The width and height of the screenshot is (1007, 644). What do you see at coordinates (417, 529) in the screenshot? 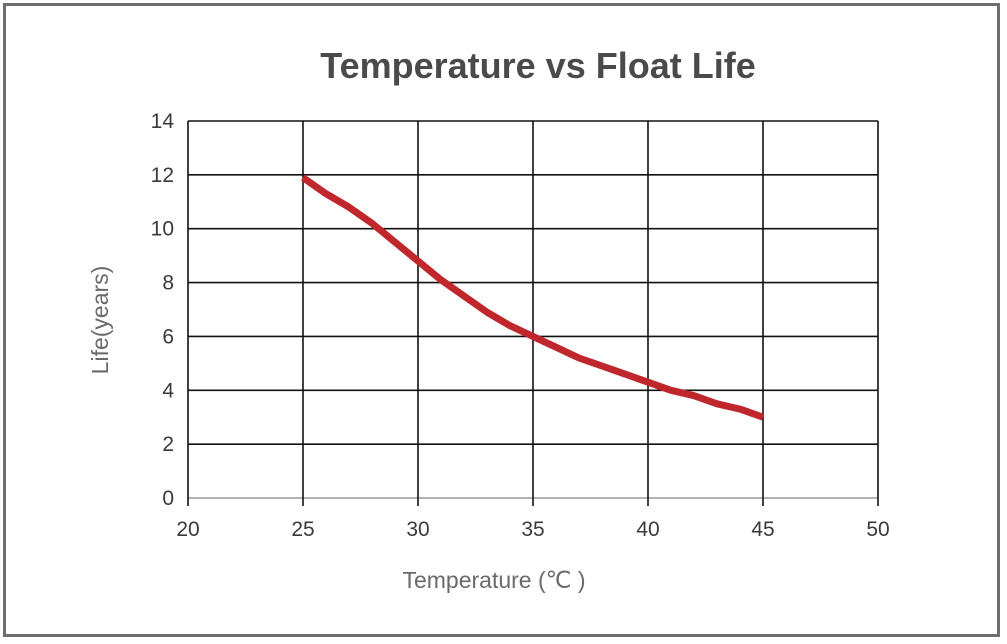
I see `x-tick-label: 30` at bounding box center [417, 529].